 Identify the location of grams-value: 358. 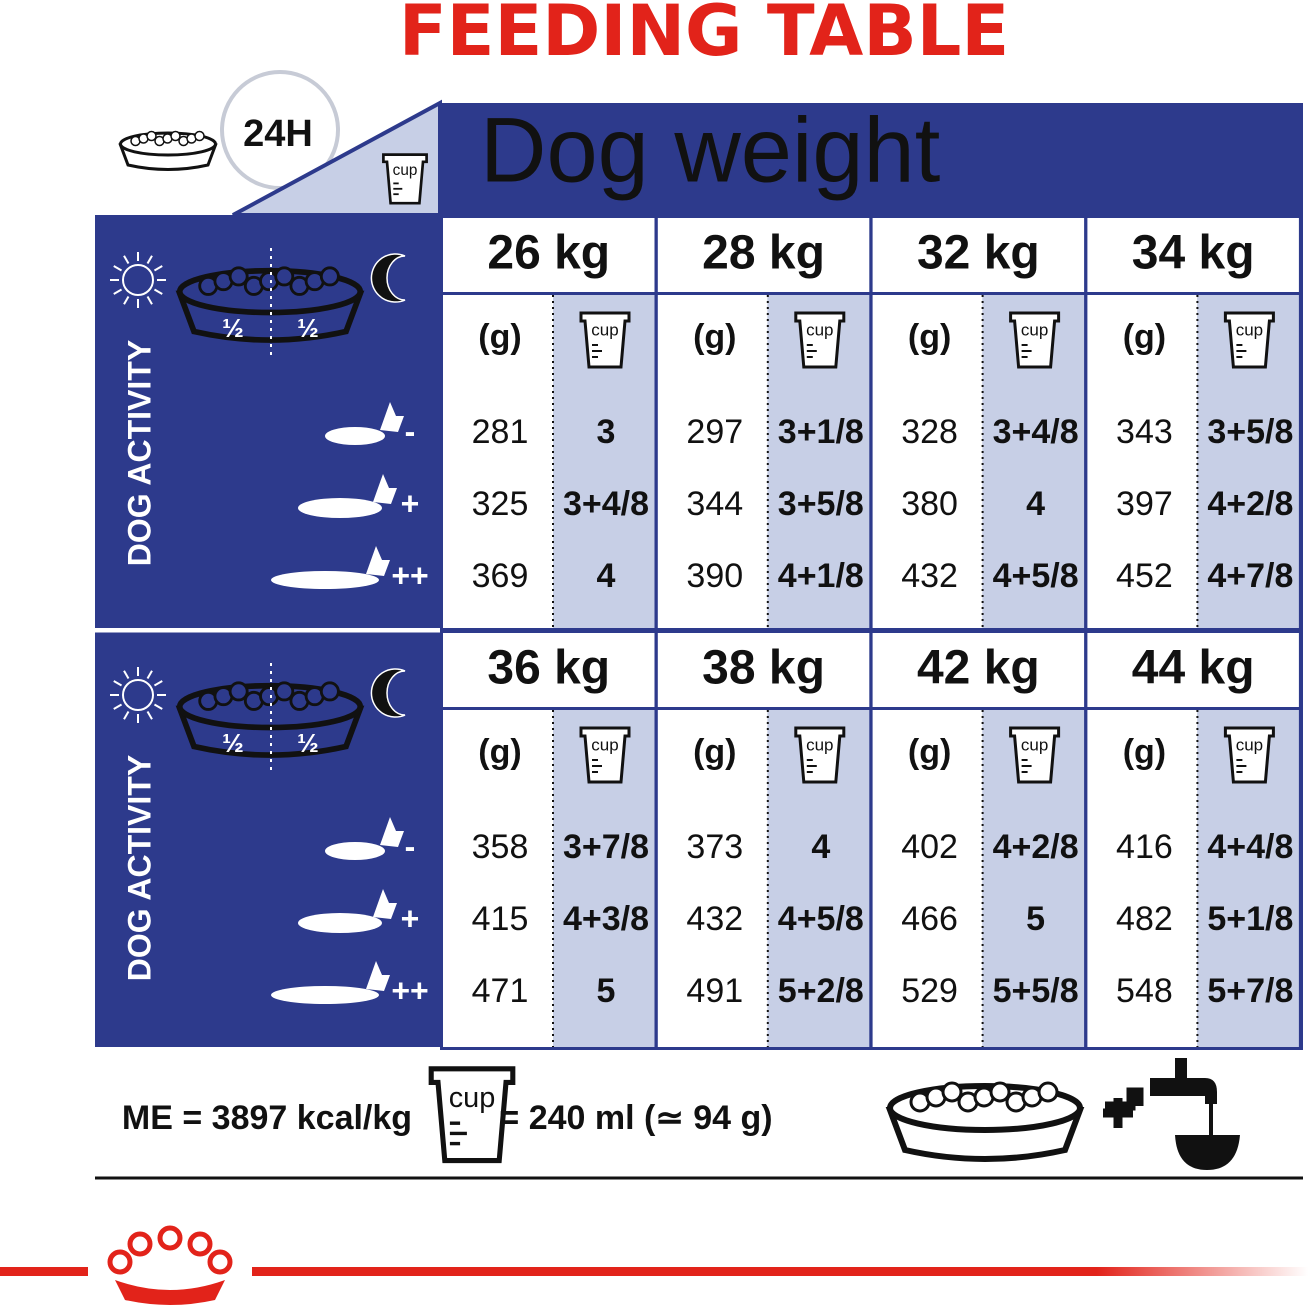
(500, 847).